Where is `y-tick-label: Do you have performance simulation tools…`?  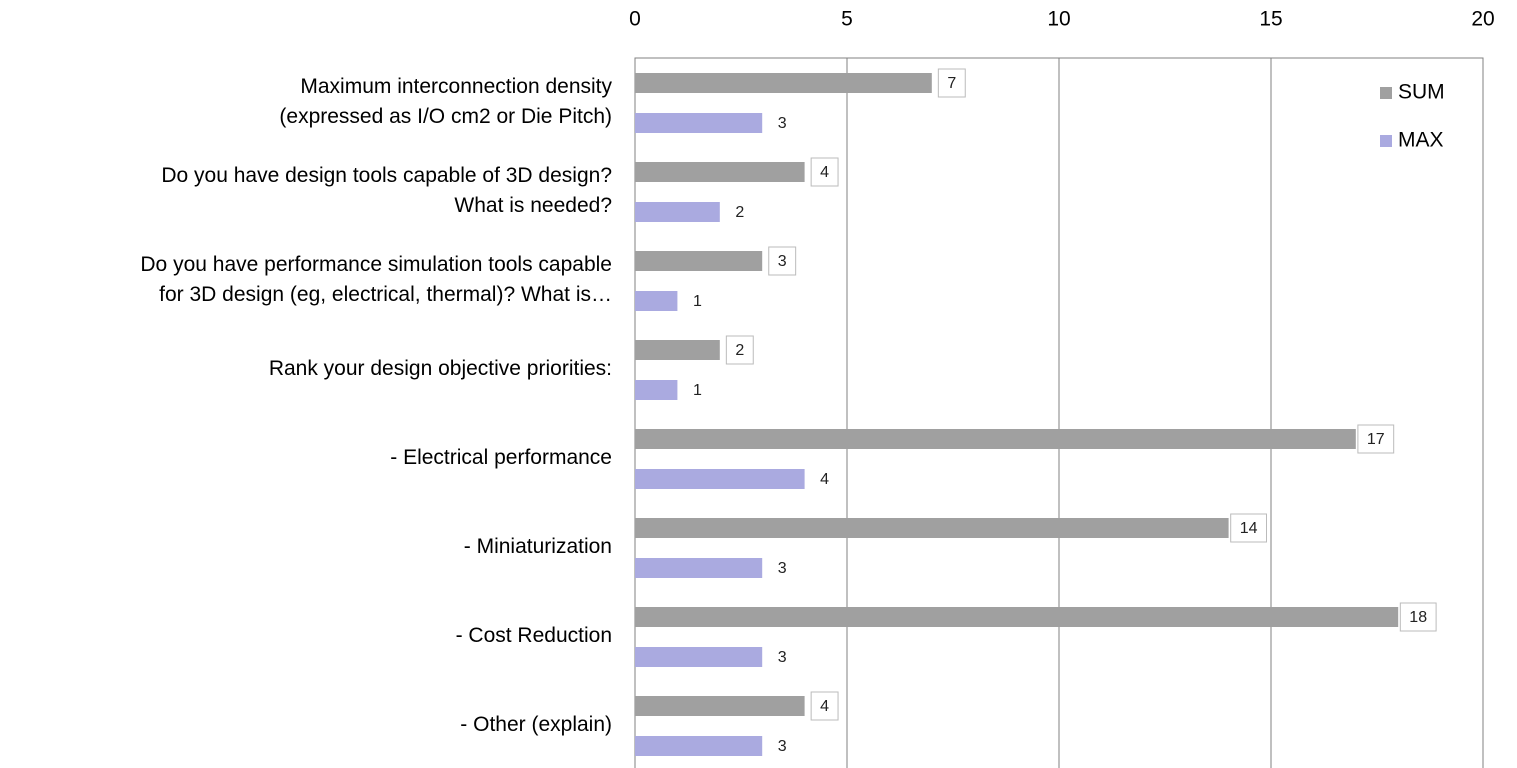
y-tick-label: Do you have performance simulation tools… is located at coordinates (376, 279).